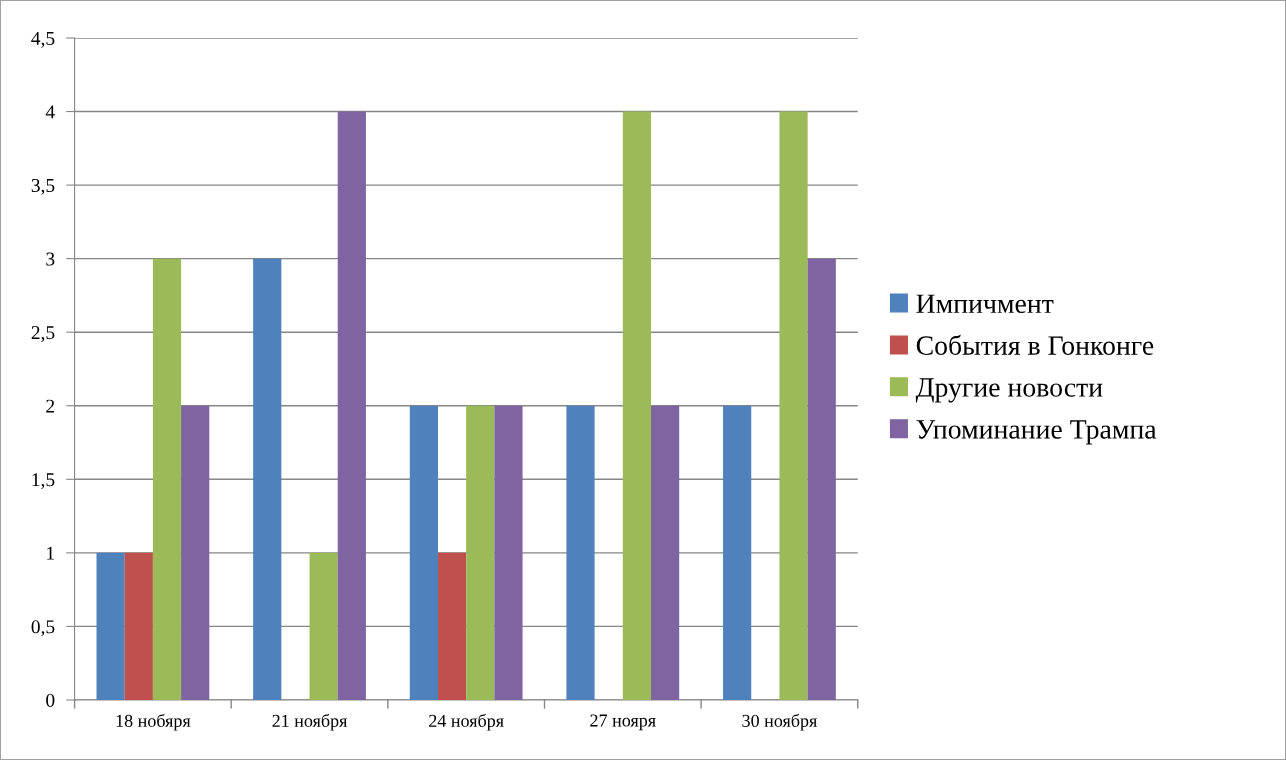 This screenshot has width=1286, height=760. Describe the element at coordinates (1009, 390) in the screenshot. I see `legend-label: Другие новости` at that location.